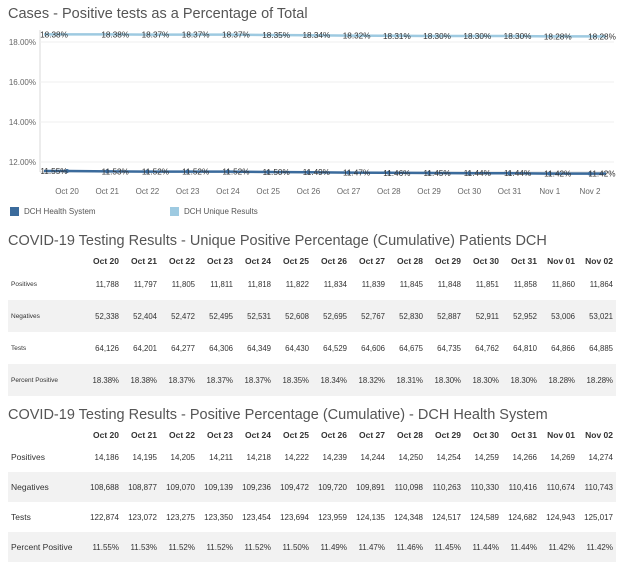 Image resolution: width=624 pixels, height=562 pixels. I want to click on table-cell: 11.47%, so click(369, 547).